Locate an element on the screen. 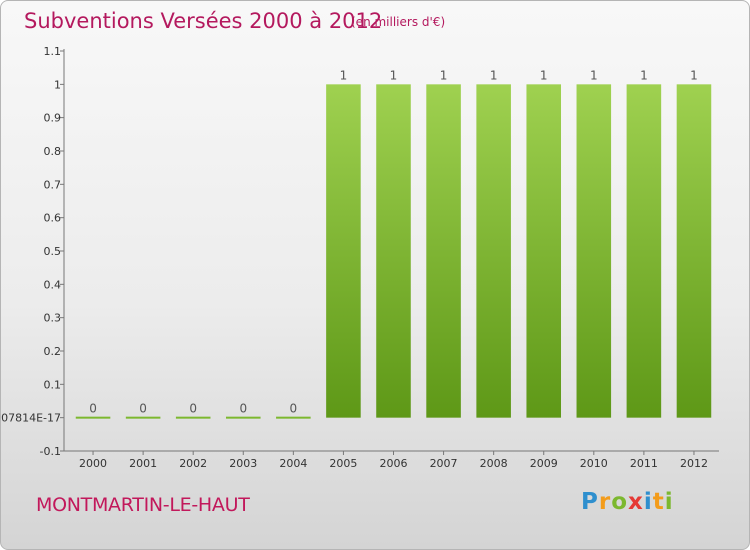 This screenshot has height=550, width=750. x-tick-label: 2009 is located at coordinates (544, 463).